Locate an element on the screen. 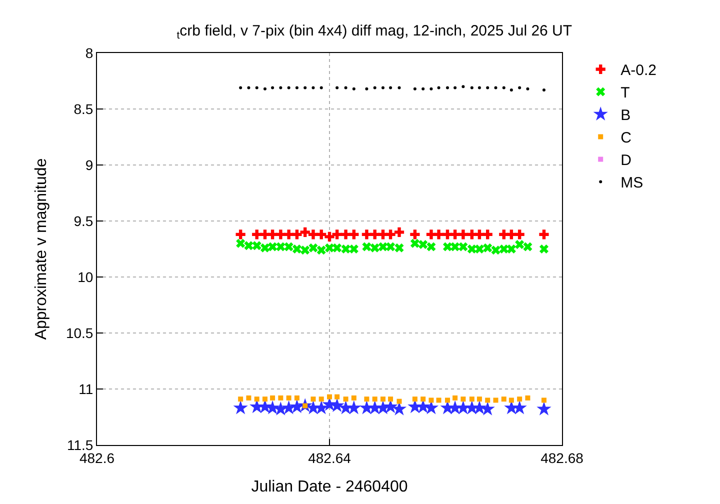 This screenshot has width=720, height=504. y-axis-title: Approximate v magnitude is located at coordinates (41, 249).